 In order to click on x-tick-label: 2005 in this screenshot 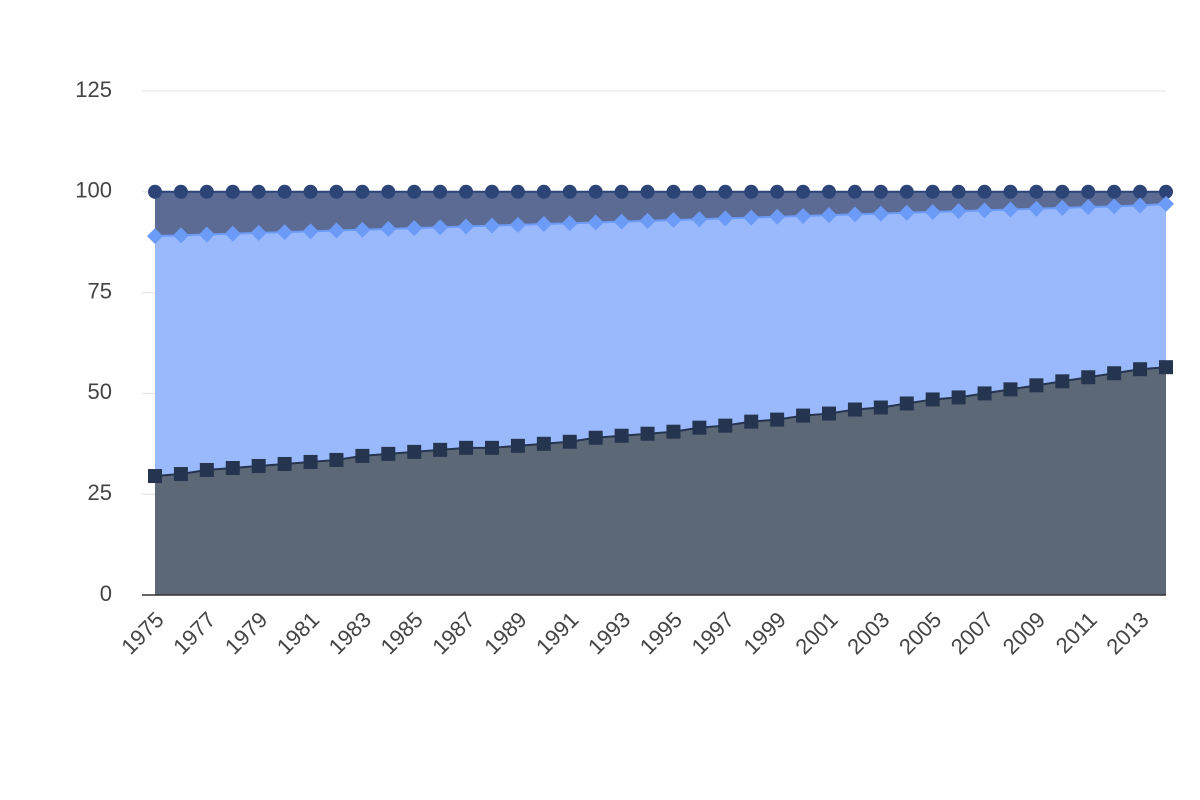, I will do `click(920, 633)`.